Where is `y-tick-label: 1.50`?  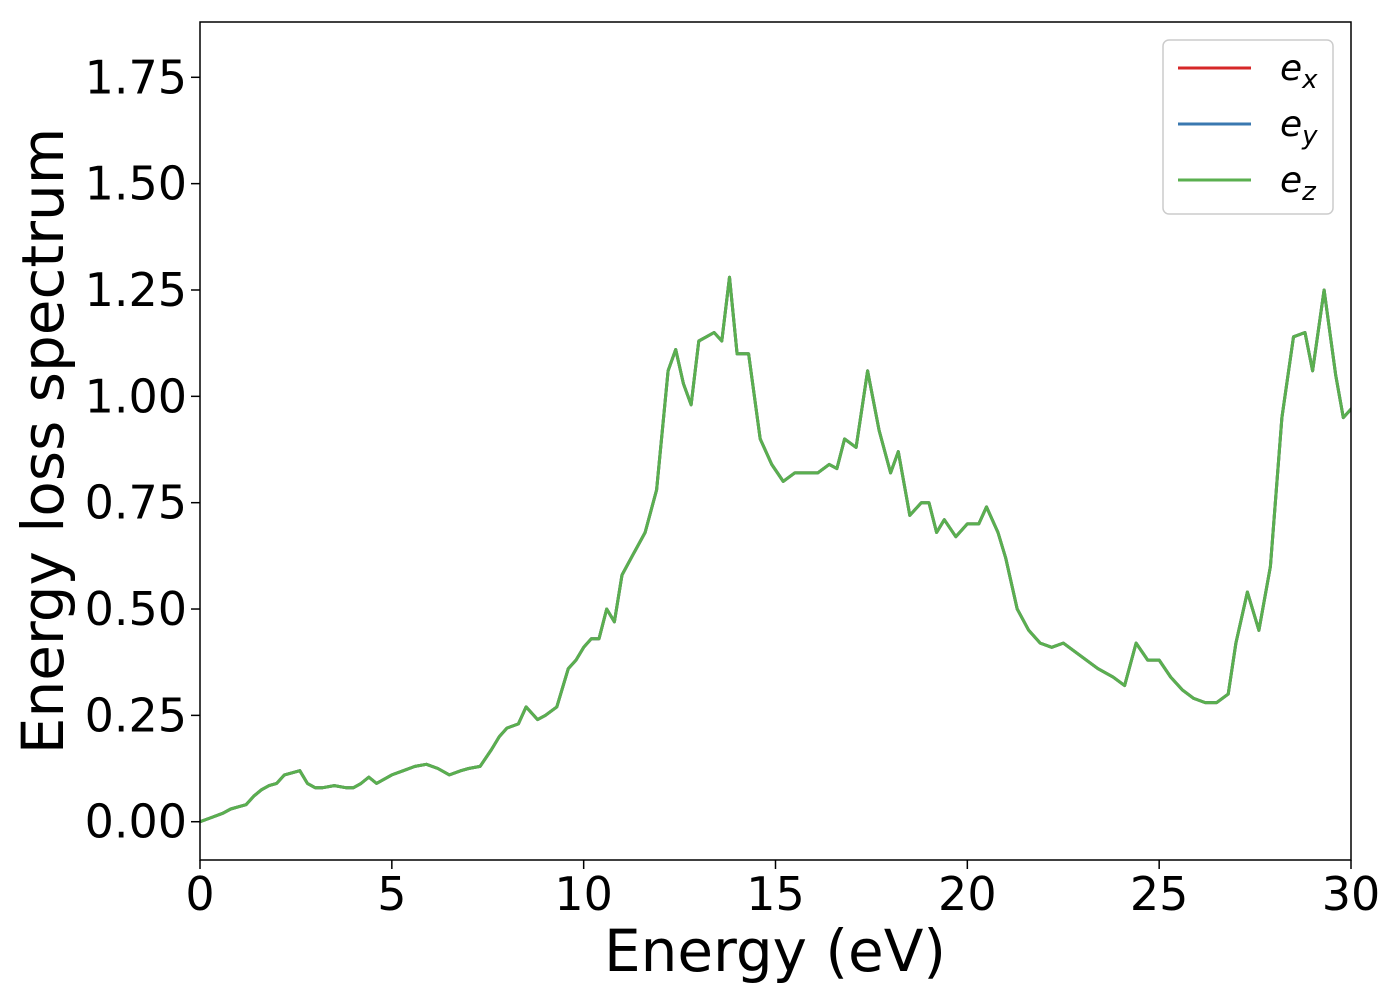 y-tick-label: 1.50 is located at coordinates (136, 184).